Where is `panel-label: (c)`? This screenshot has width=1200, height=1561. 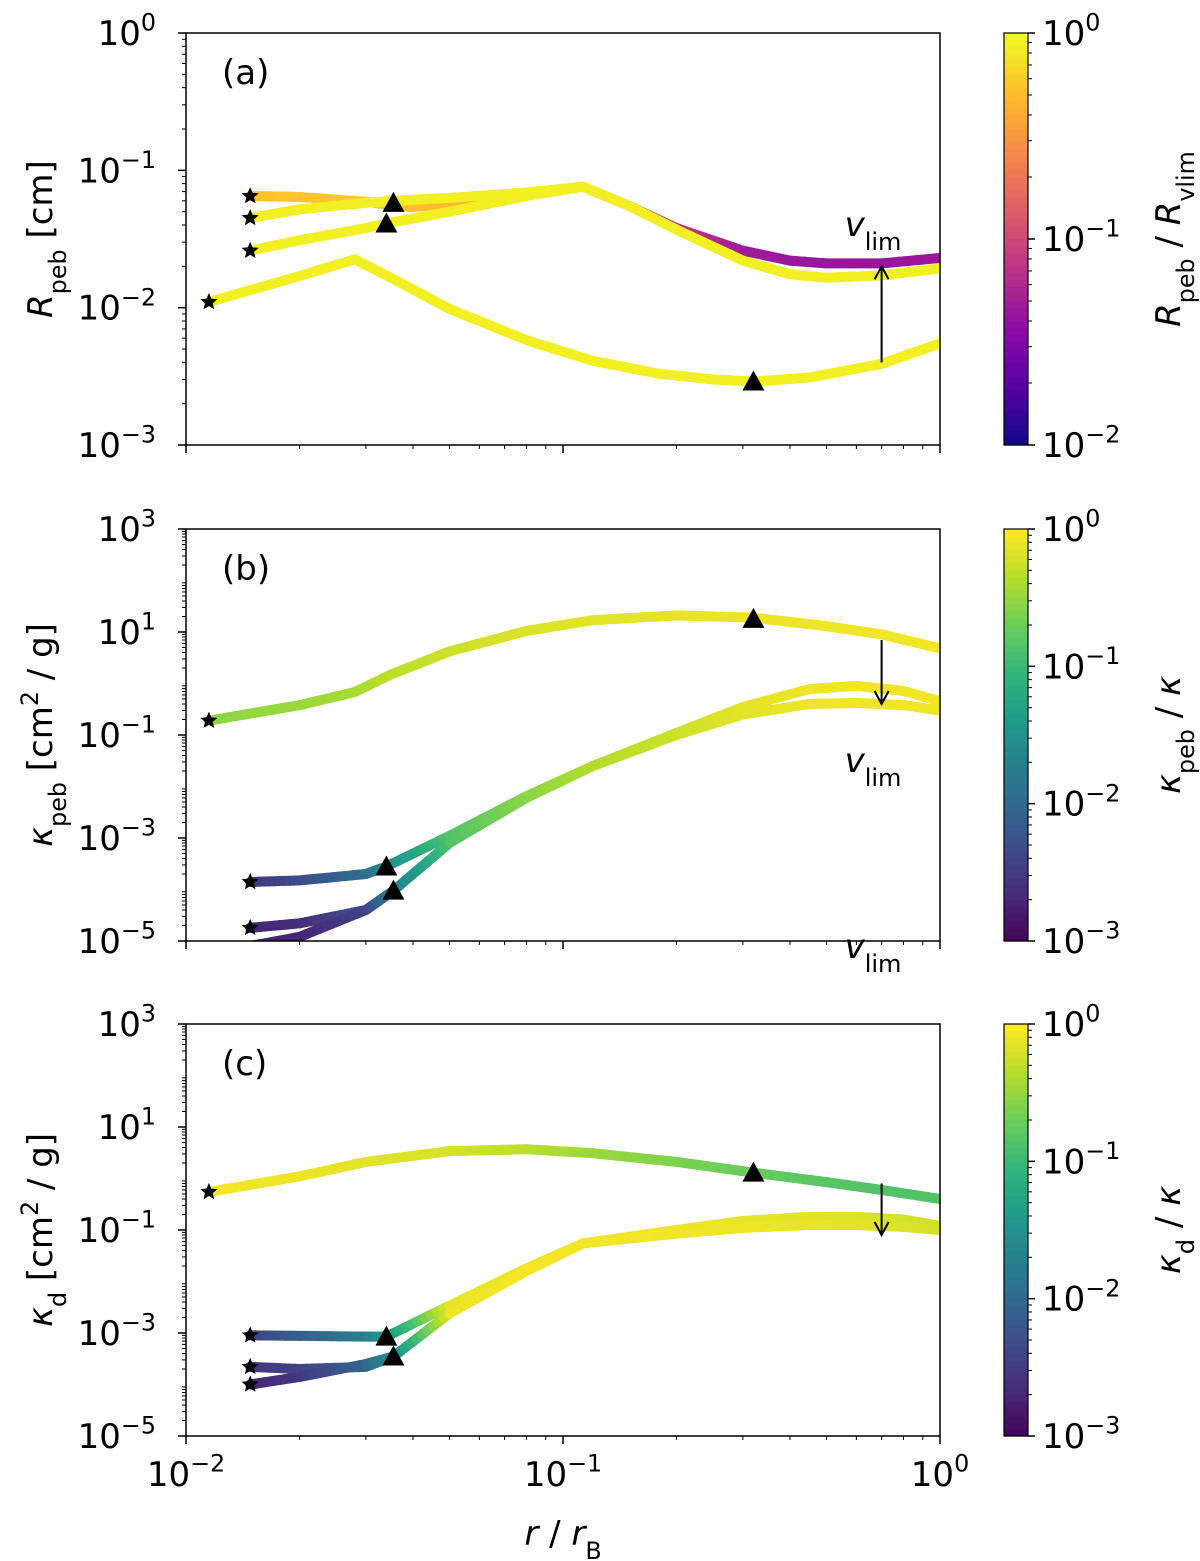 panel-label: (c) is located at coordinates (244, 1064).